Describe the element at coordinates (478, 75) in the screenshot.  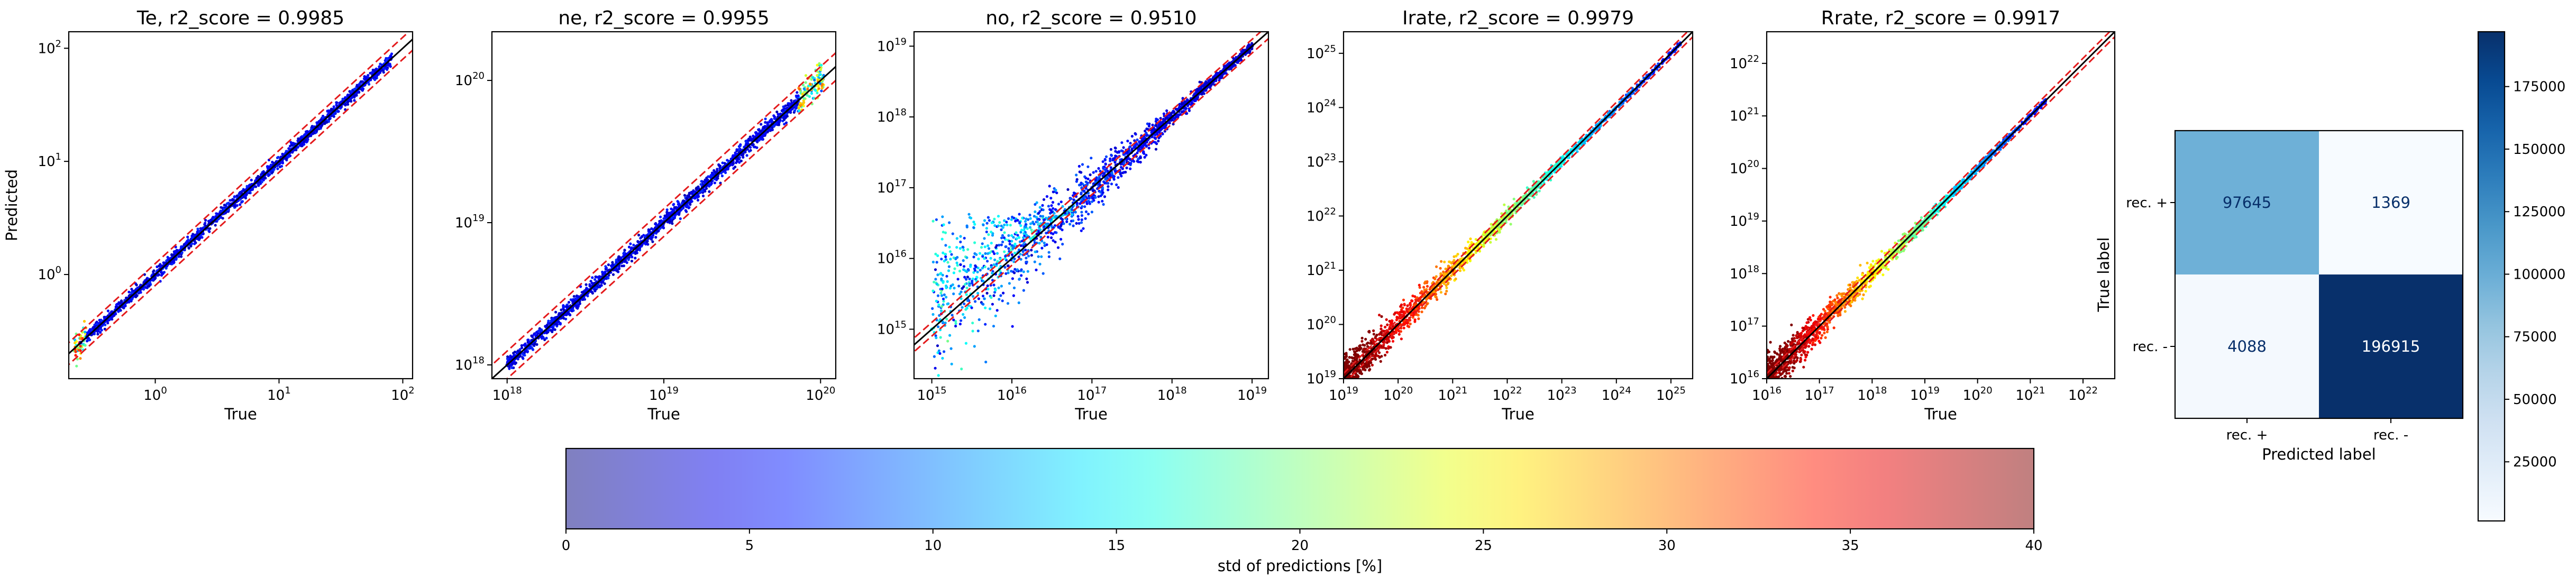
I see `tick-exponent: 20` at that location.